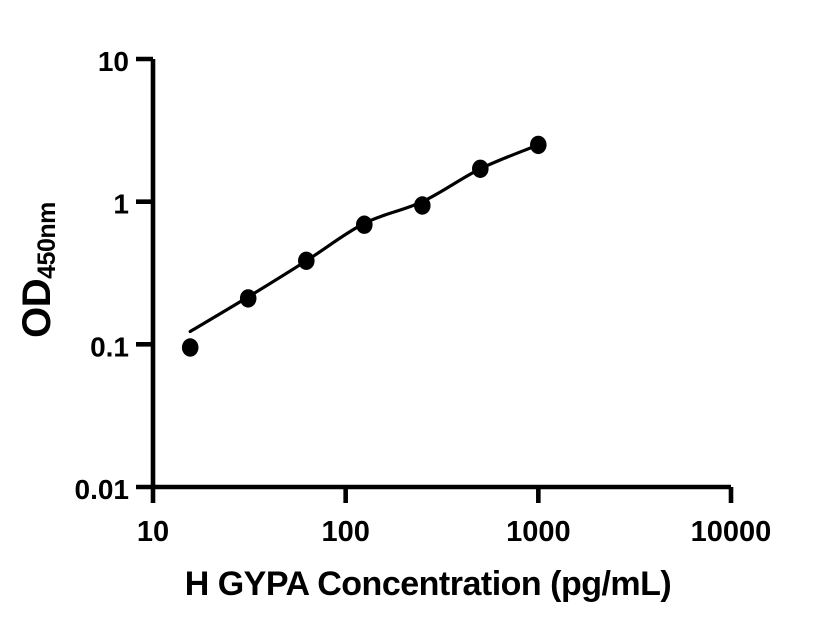 The height and width of the screenshot is (640, 816). I want to click on x-tick-label: 1000, so click(538, 532).